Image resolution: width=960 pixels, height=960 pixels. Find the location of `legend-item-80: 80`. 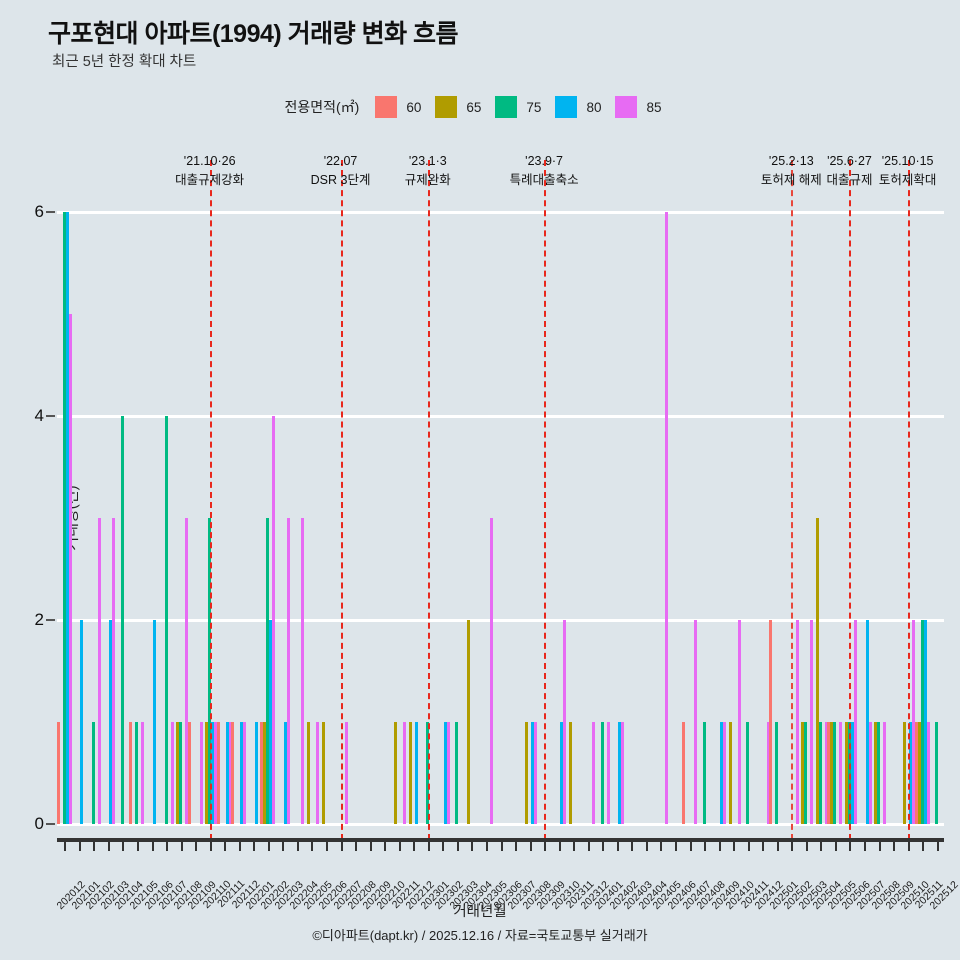

legend-item-80: 80 is located at coordinates (578, 107).